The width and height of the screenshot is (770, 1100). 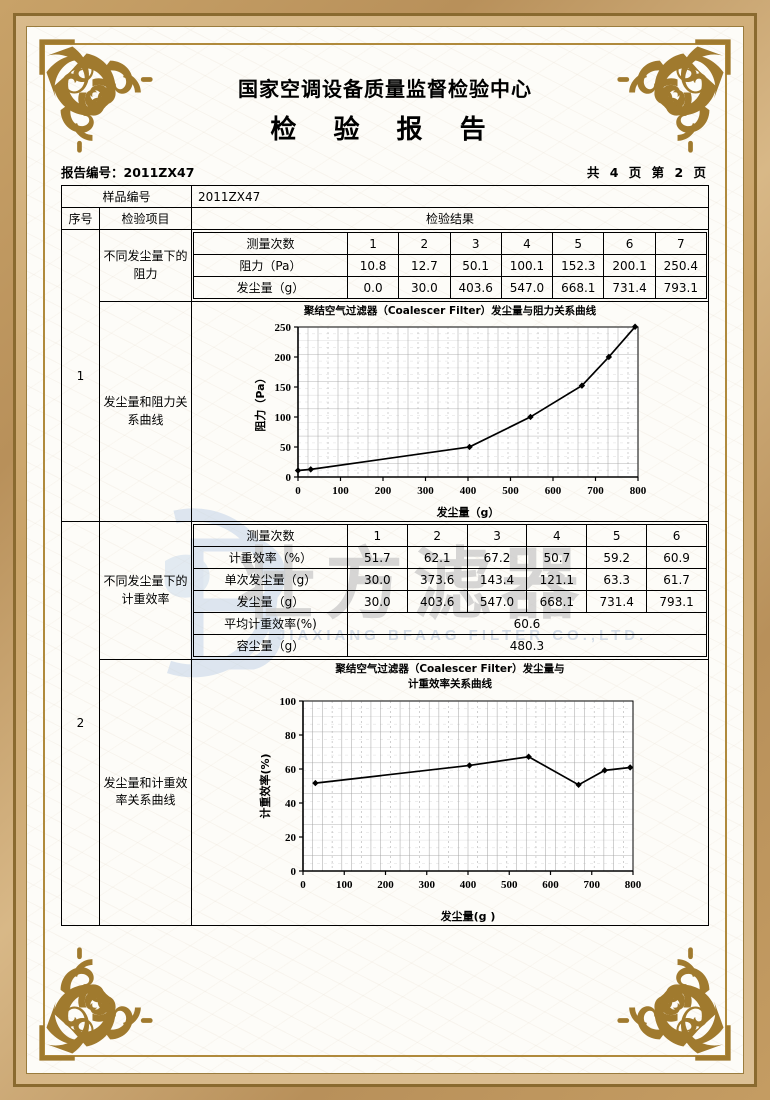 I want to click on table-row: 容尘量（g） 480.3, so click(x=450, y=646).